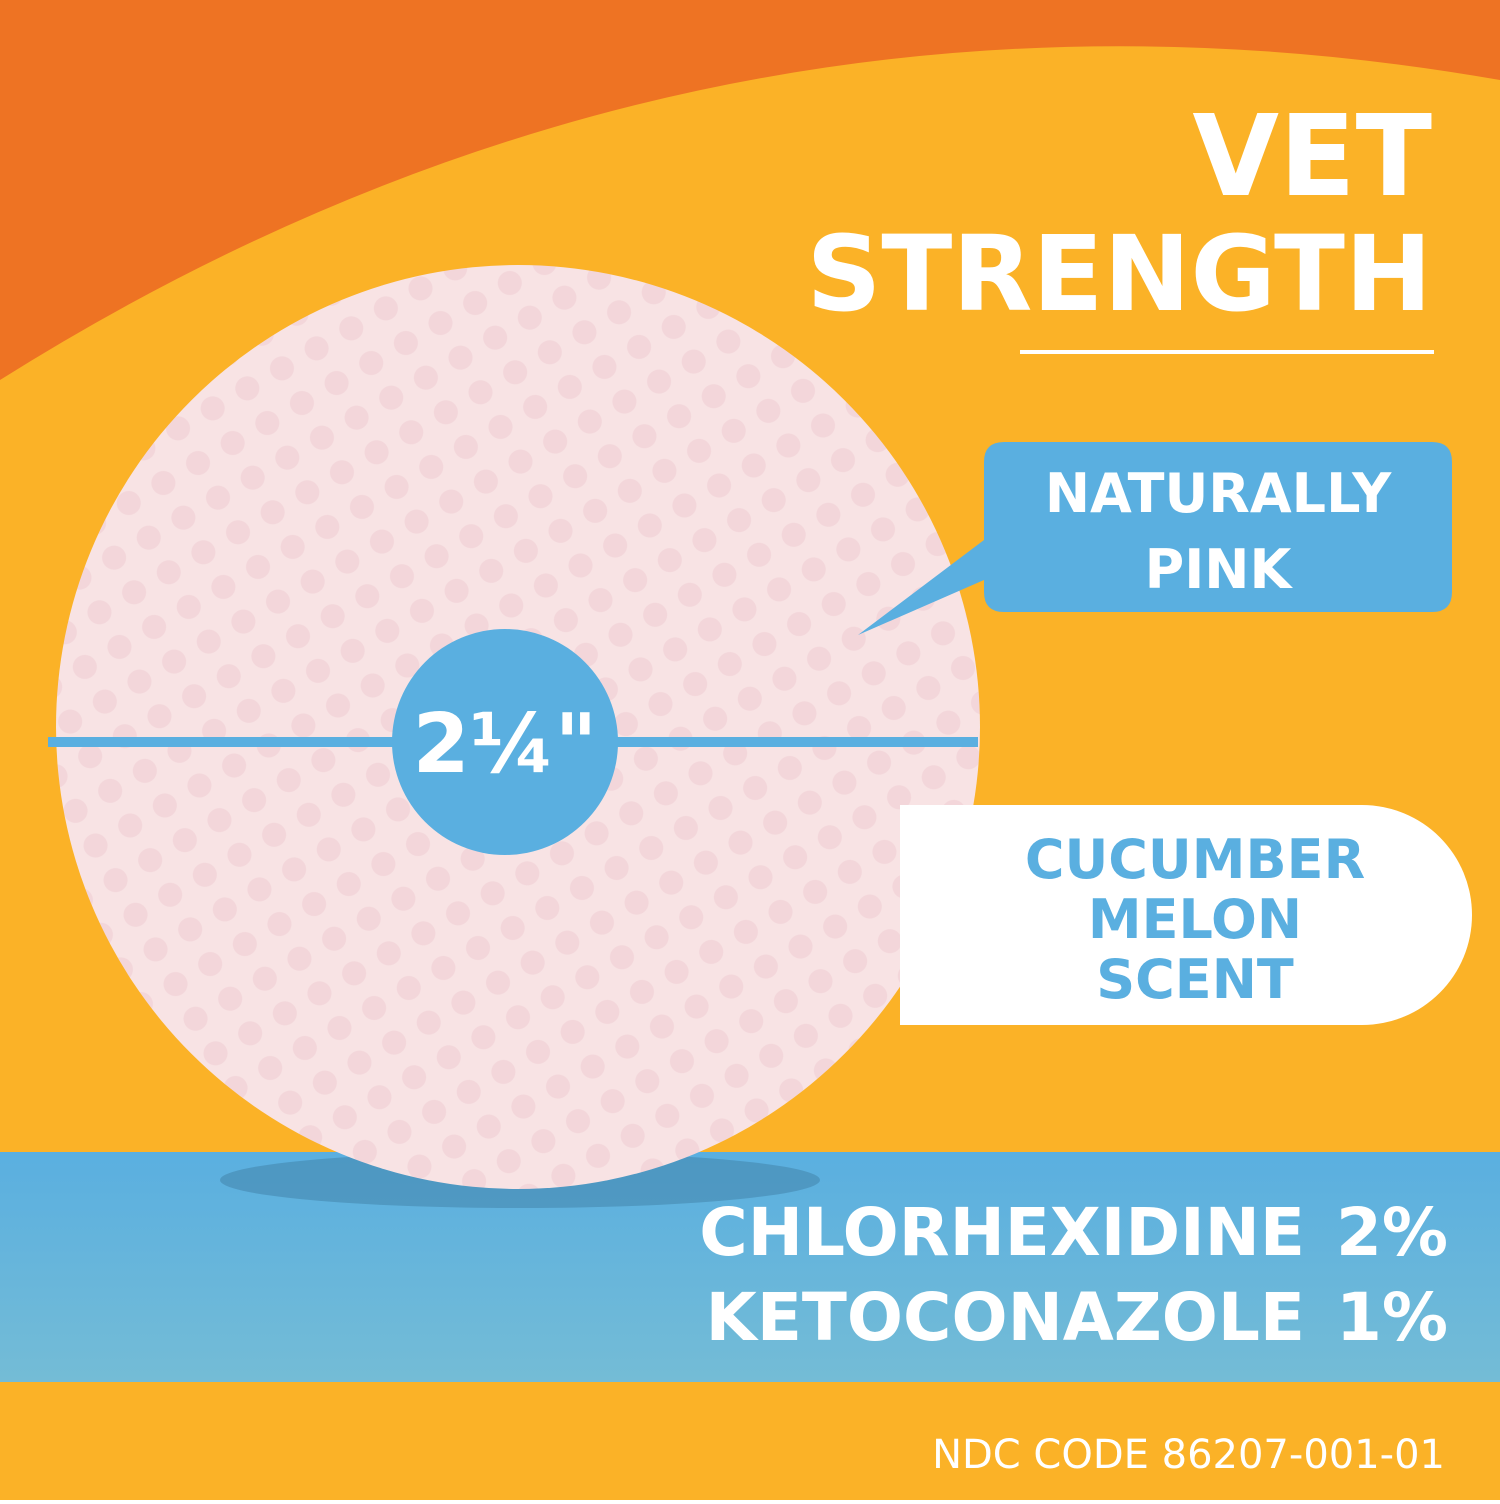 The image size is (1500, 1504). I want to click on callout-text: PINK, so click(1219, 569).